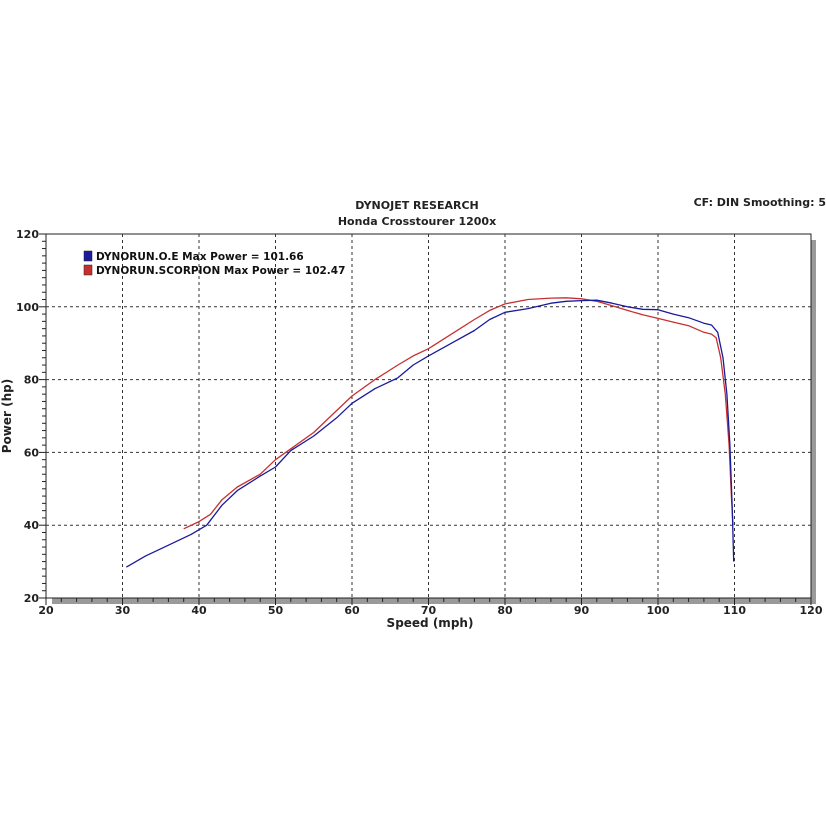  Describe the element at coordinates (811, 610) in the screenshot. I see `x-tick-label: 120` at that location.